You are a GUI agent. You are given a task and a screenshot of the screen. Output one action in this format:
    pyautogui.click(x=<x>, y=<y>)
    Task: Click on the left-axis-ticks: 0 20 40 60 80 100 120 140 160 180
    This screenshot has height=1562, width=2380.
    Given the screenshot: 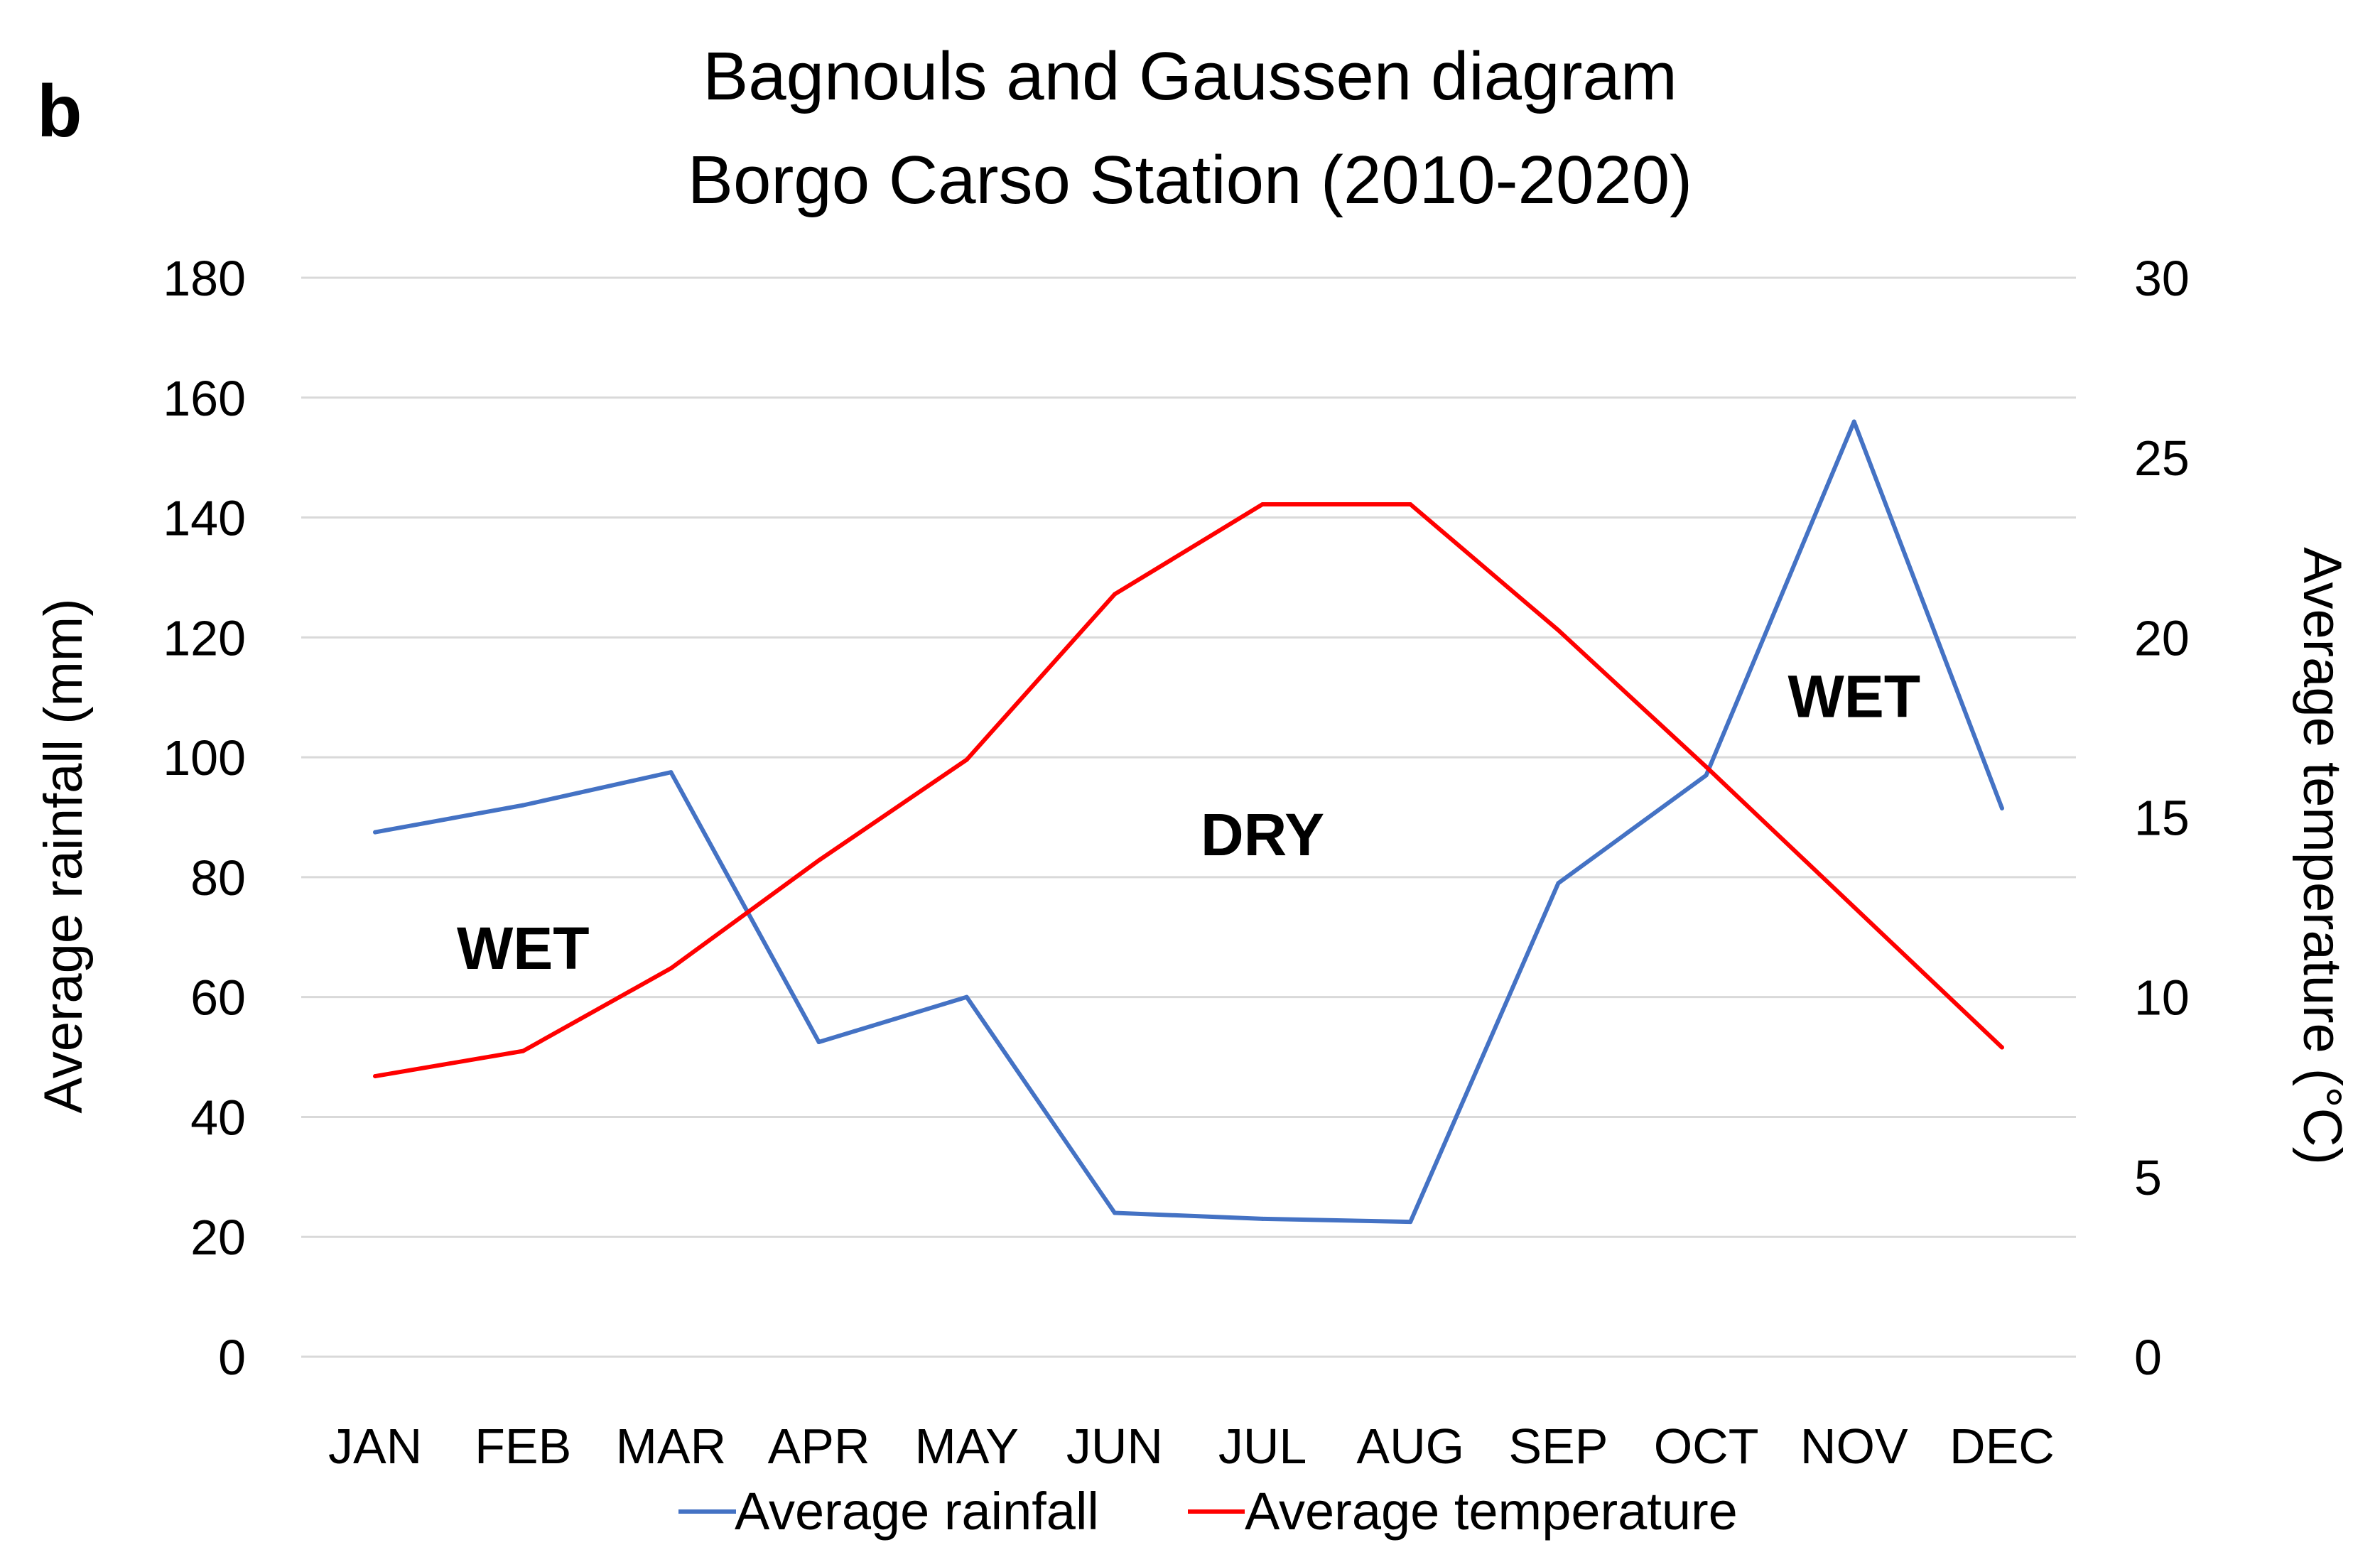 What is the action you would take?
    pyautogui.click(x=204, y=818)
    